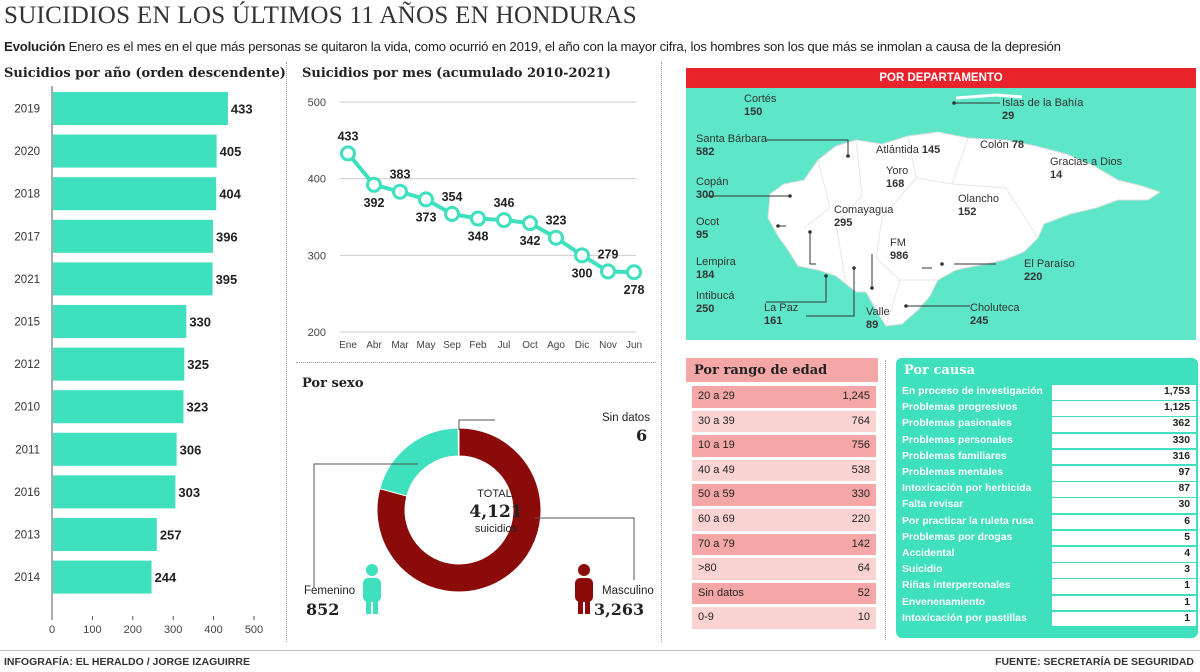 This screenshot has width=1200, height=672. What do you see at coordinates (426, 345) in the screenshot?
I see `month-tick-label: May` at bounding box center [426, 345].